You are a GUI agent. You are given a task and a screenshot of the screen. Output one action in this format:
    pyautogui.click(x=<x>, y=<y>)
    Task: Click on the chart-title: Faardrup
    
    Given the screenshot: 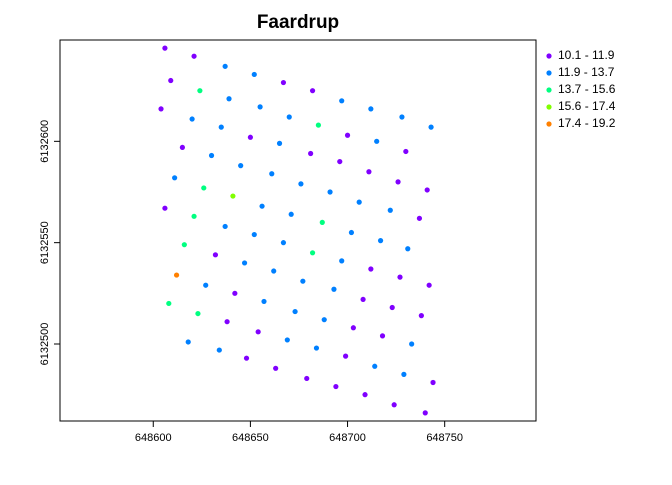 What is the action you would take?
    pyautogui.click(x=298, y=22)
    